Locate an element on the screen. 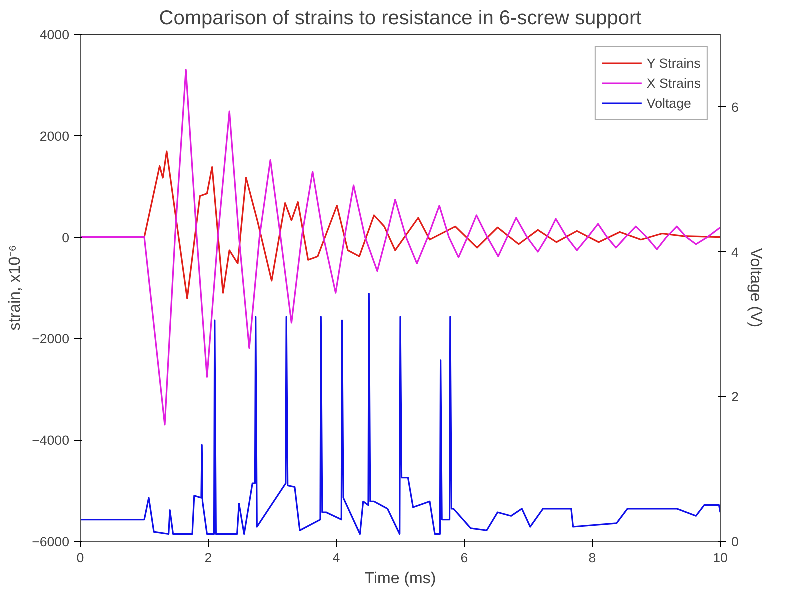 This screenshot has width=811, height=597. x-tick-label: 4 is located at coordinates (336, 558).